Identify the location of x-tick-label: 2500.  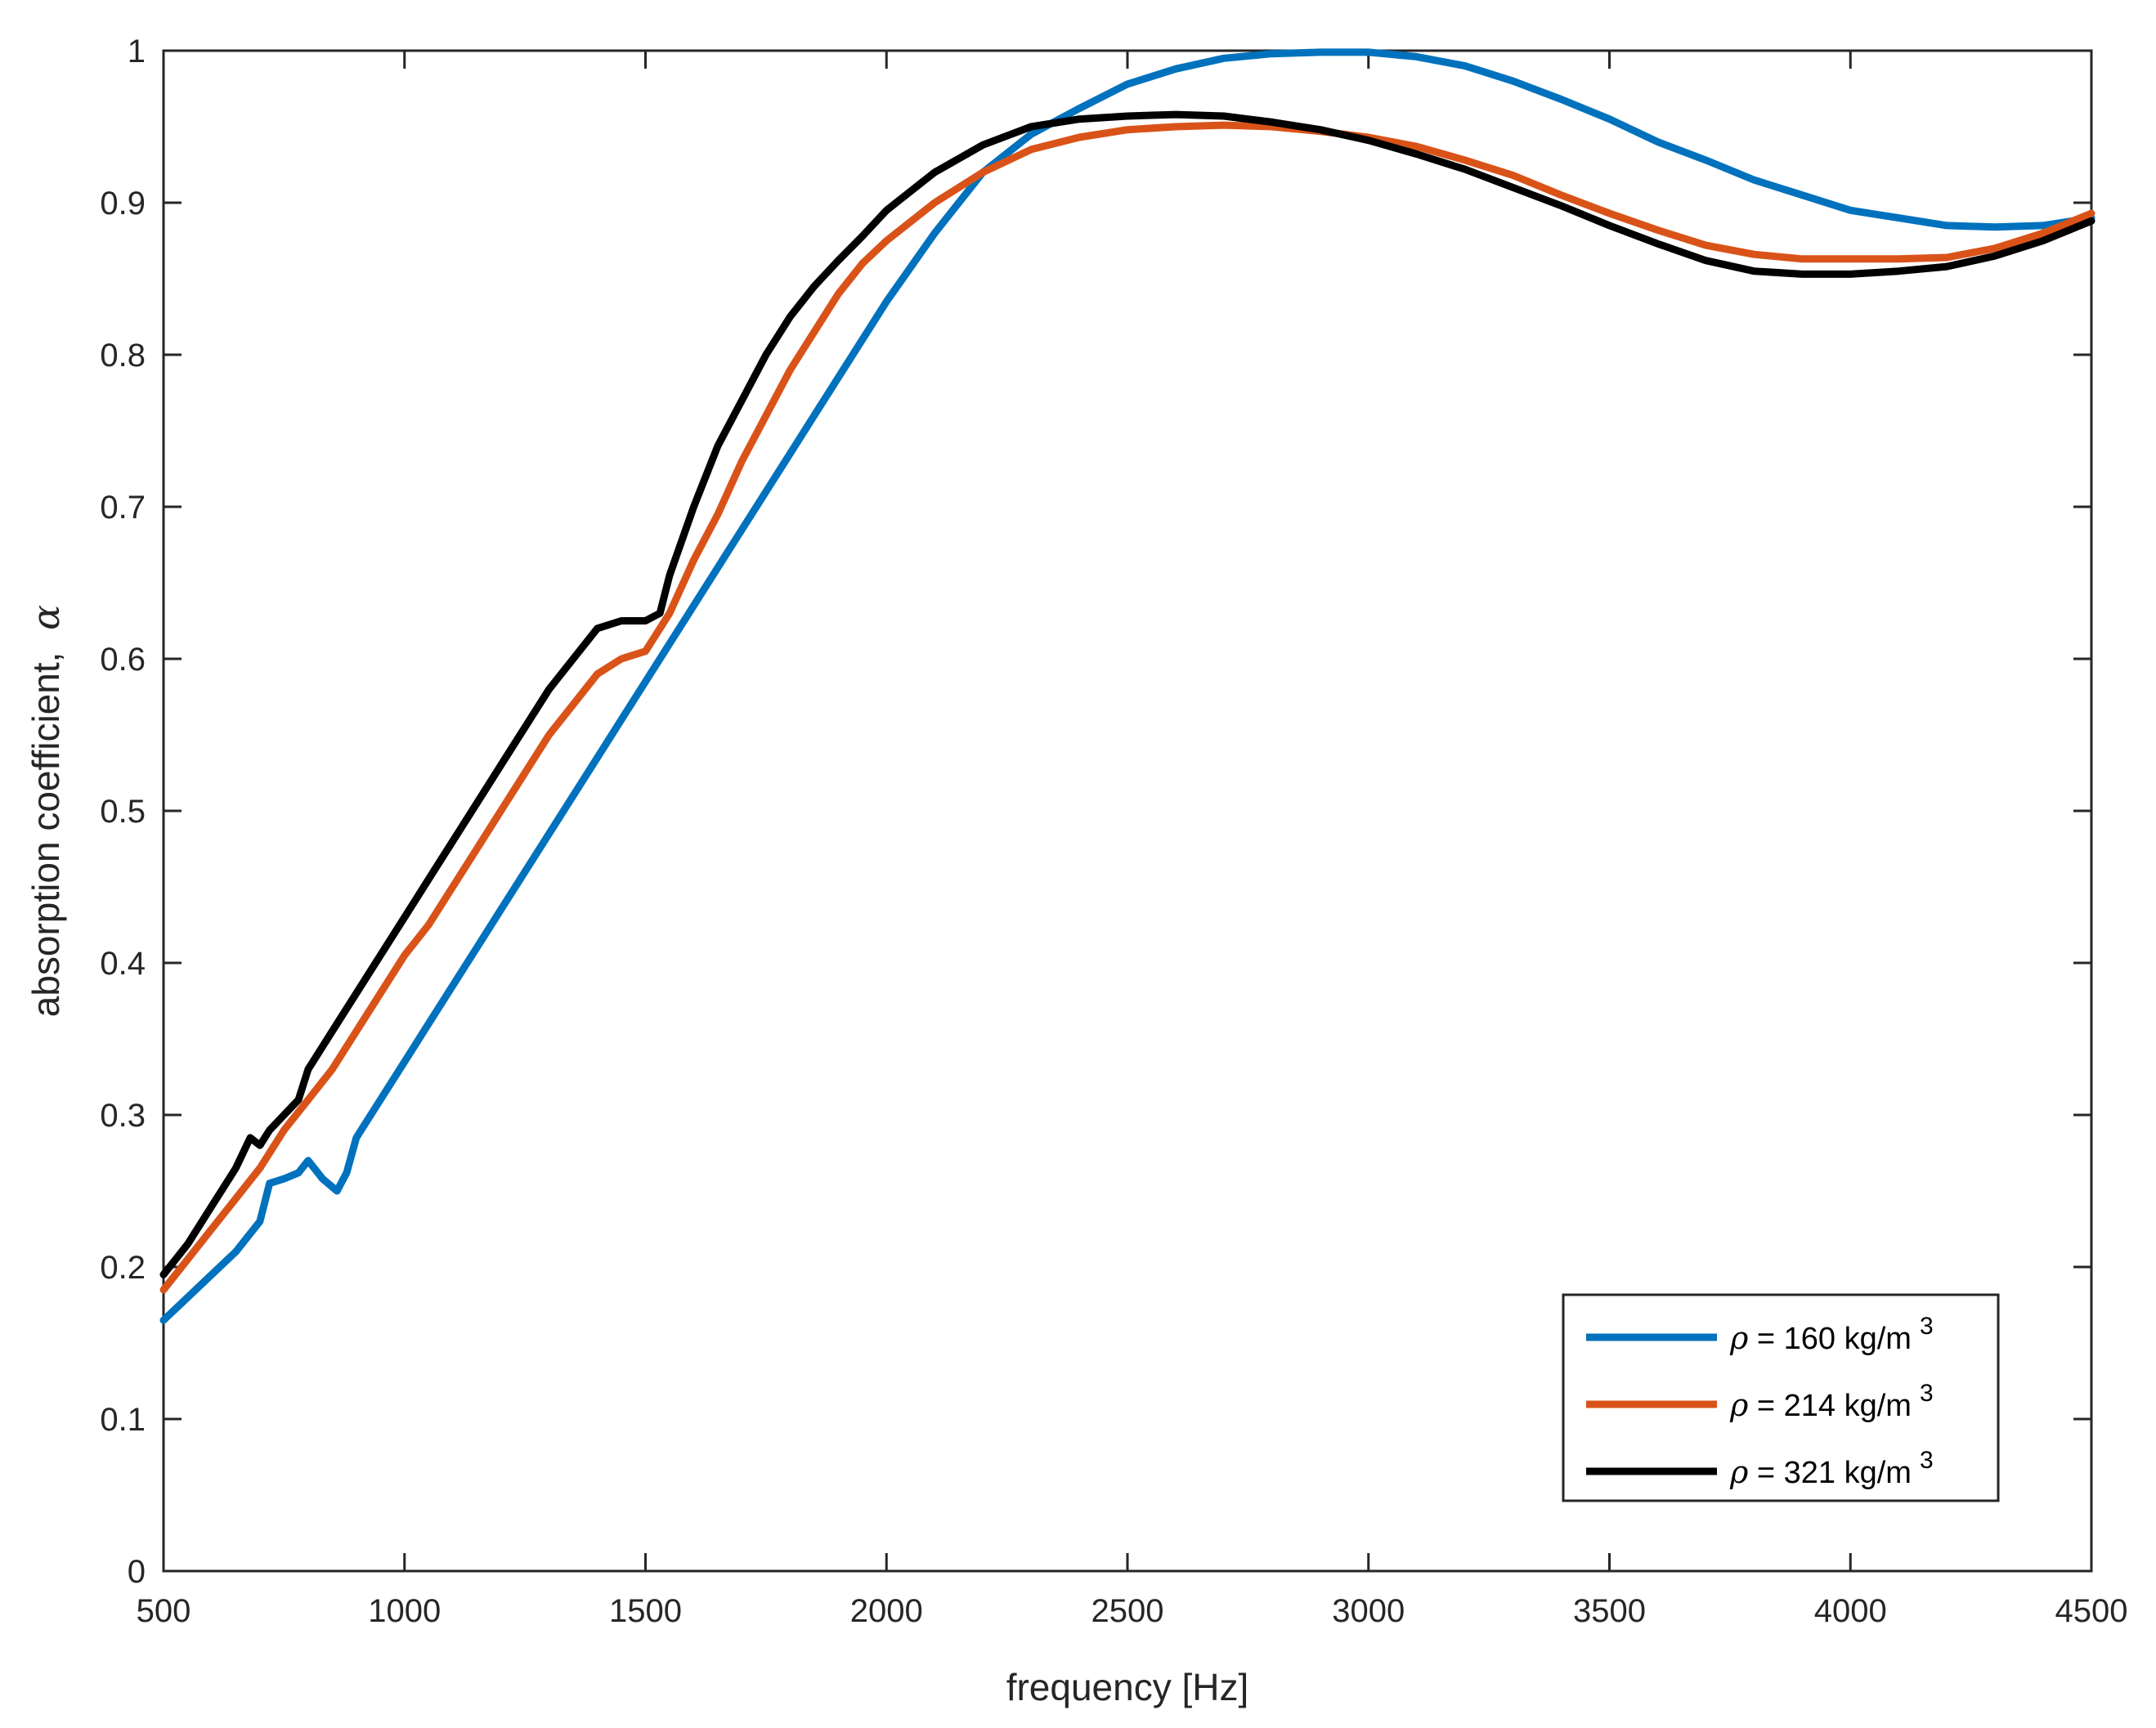
(1127, 1611).